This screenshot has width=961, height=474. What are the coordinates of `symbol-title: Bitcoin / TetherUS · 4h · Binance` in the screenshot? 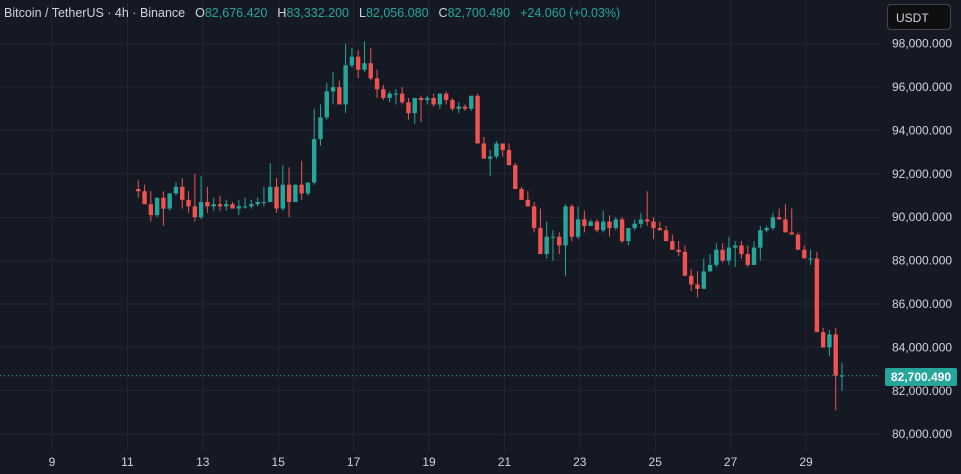 It's located at (95, 13).